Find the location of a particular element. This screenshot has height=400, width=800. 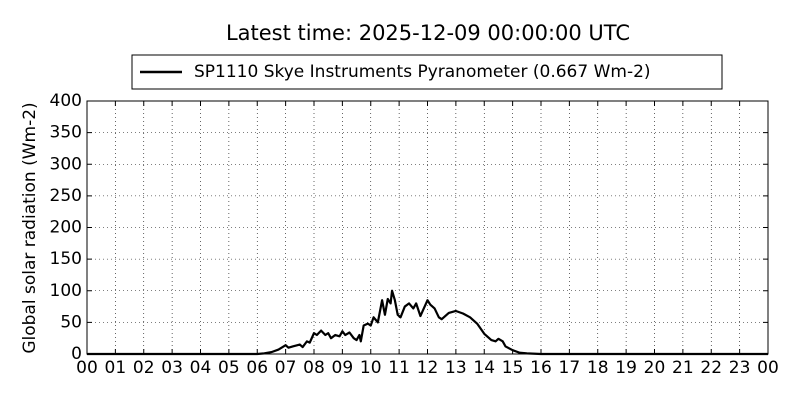

x-tick-label: 09 is located at coordinates (343, 368).